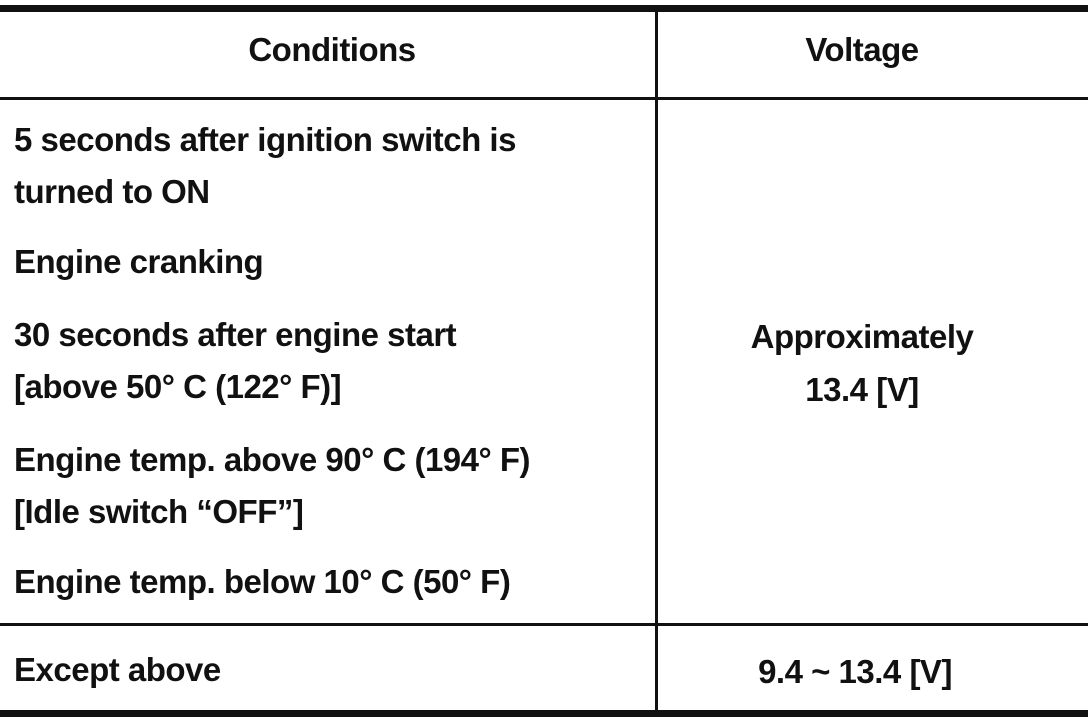 This screenshot has width=1088, height=728. Describe the element at coordinates (139, 261) in the screenshot. I see `condition-text: Engine cranking` at that location.